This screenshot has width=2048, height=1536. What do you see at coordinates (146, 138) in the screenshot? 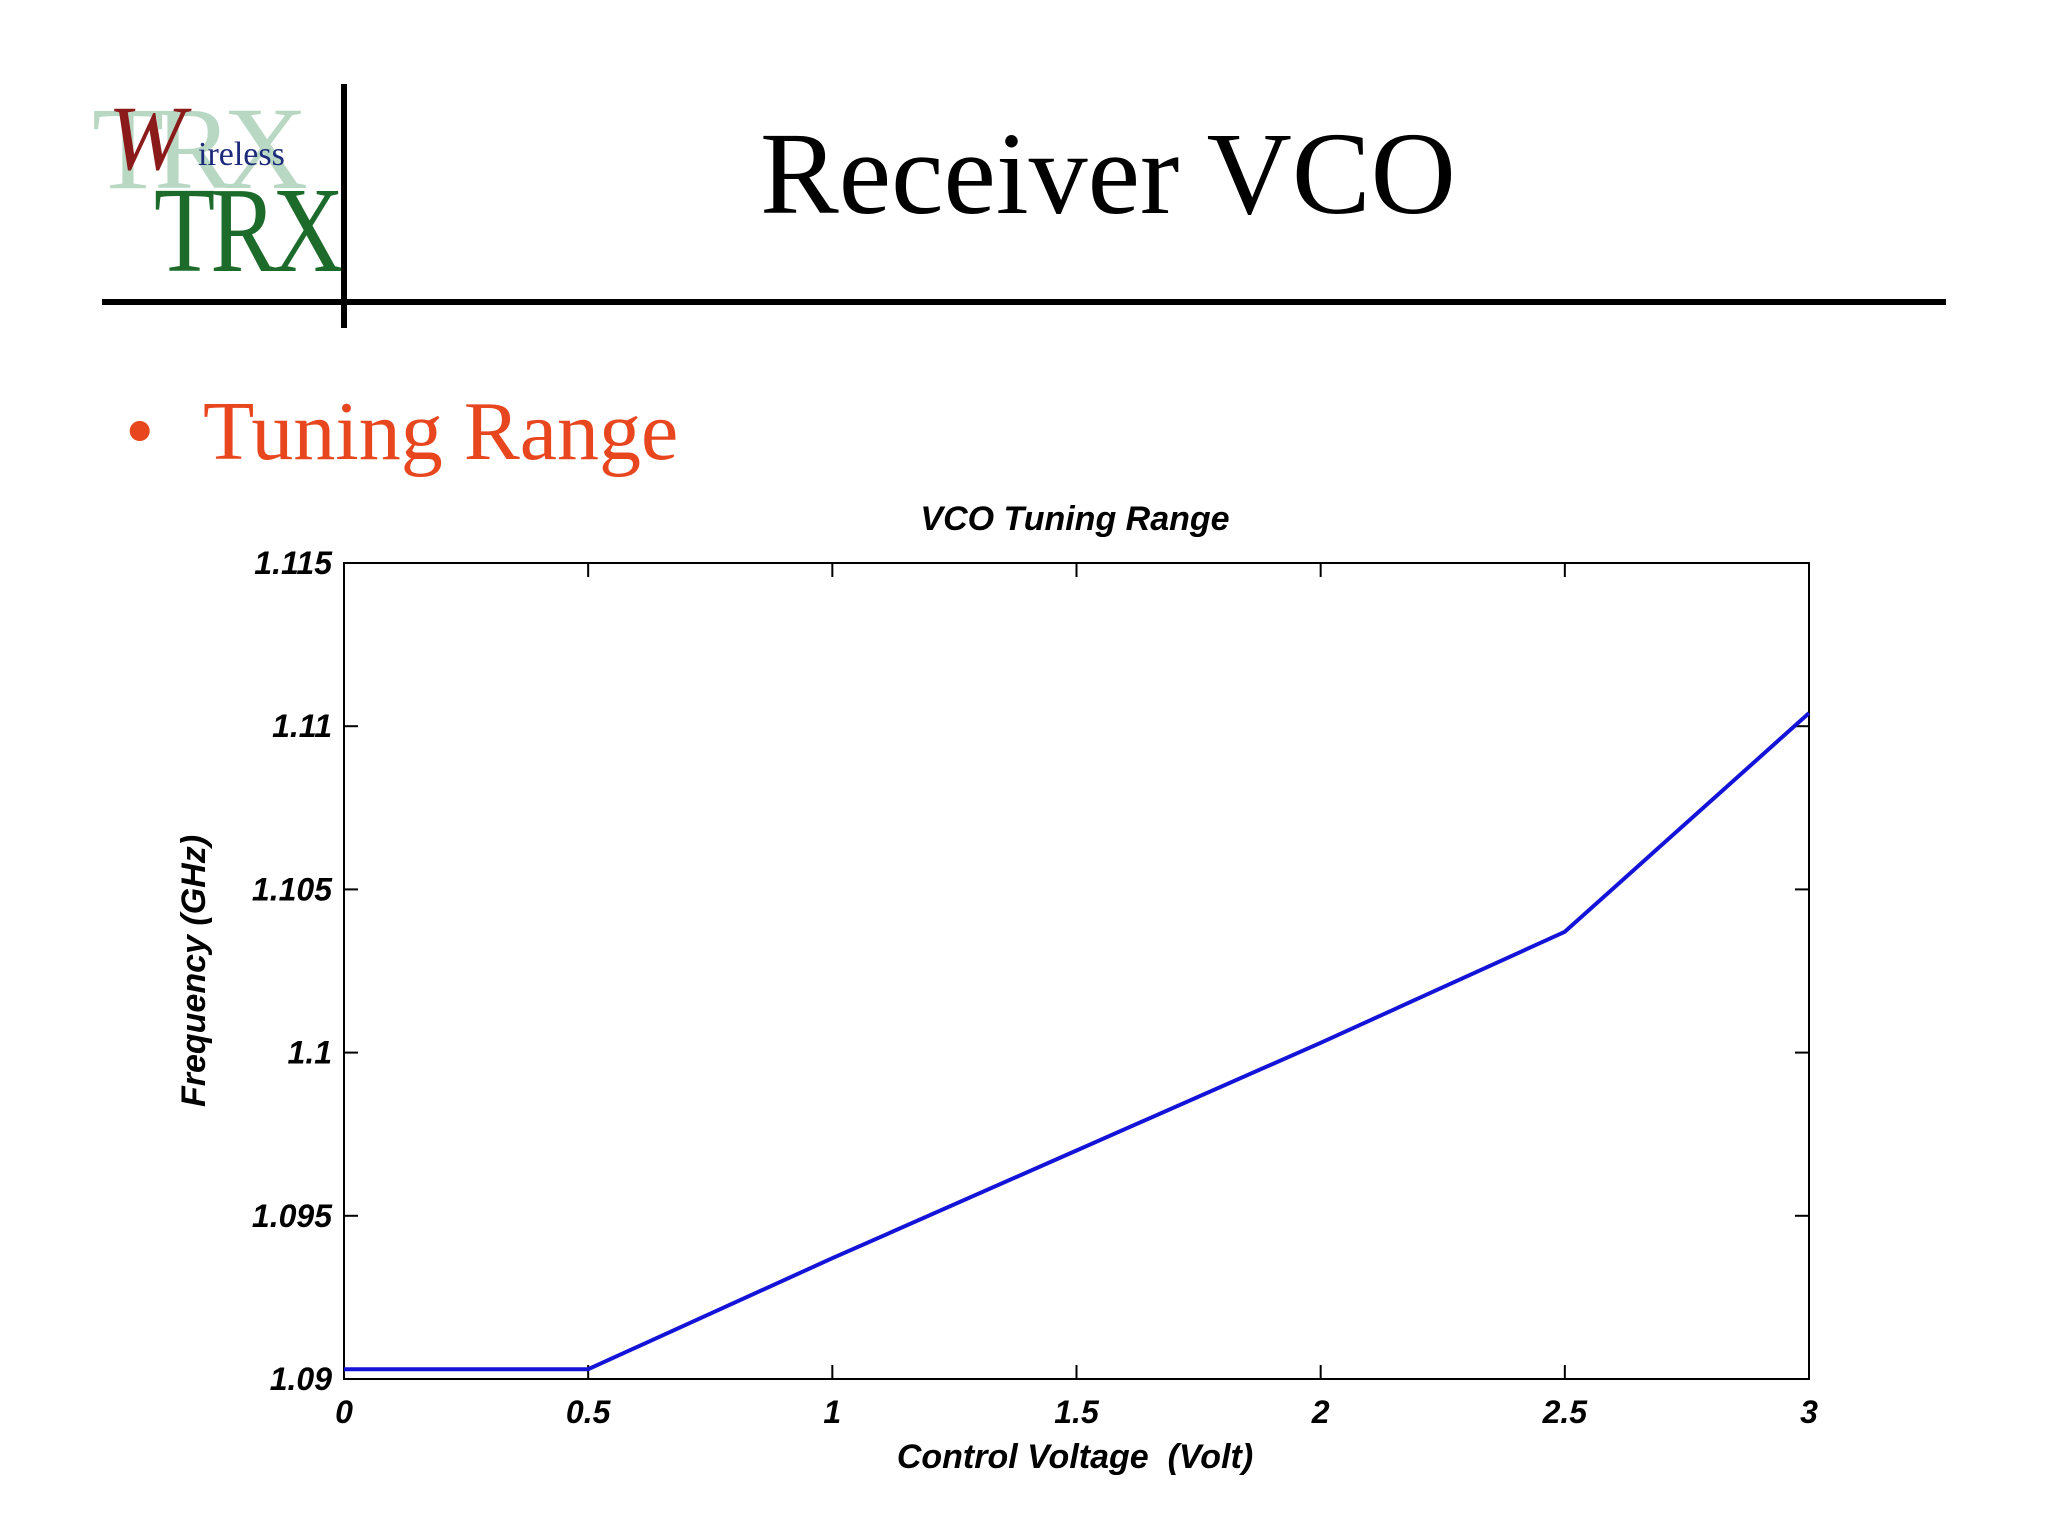
I see `logo-letter-w: W` at bounding box center [146, 138].